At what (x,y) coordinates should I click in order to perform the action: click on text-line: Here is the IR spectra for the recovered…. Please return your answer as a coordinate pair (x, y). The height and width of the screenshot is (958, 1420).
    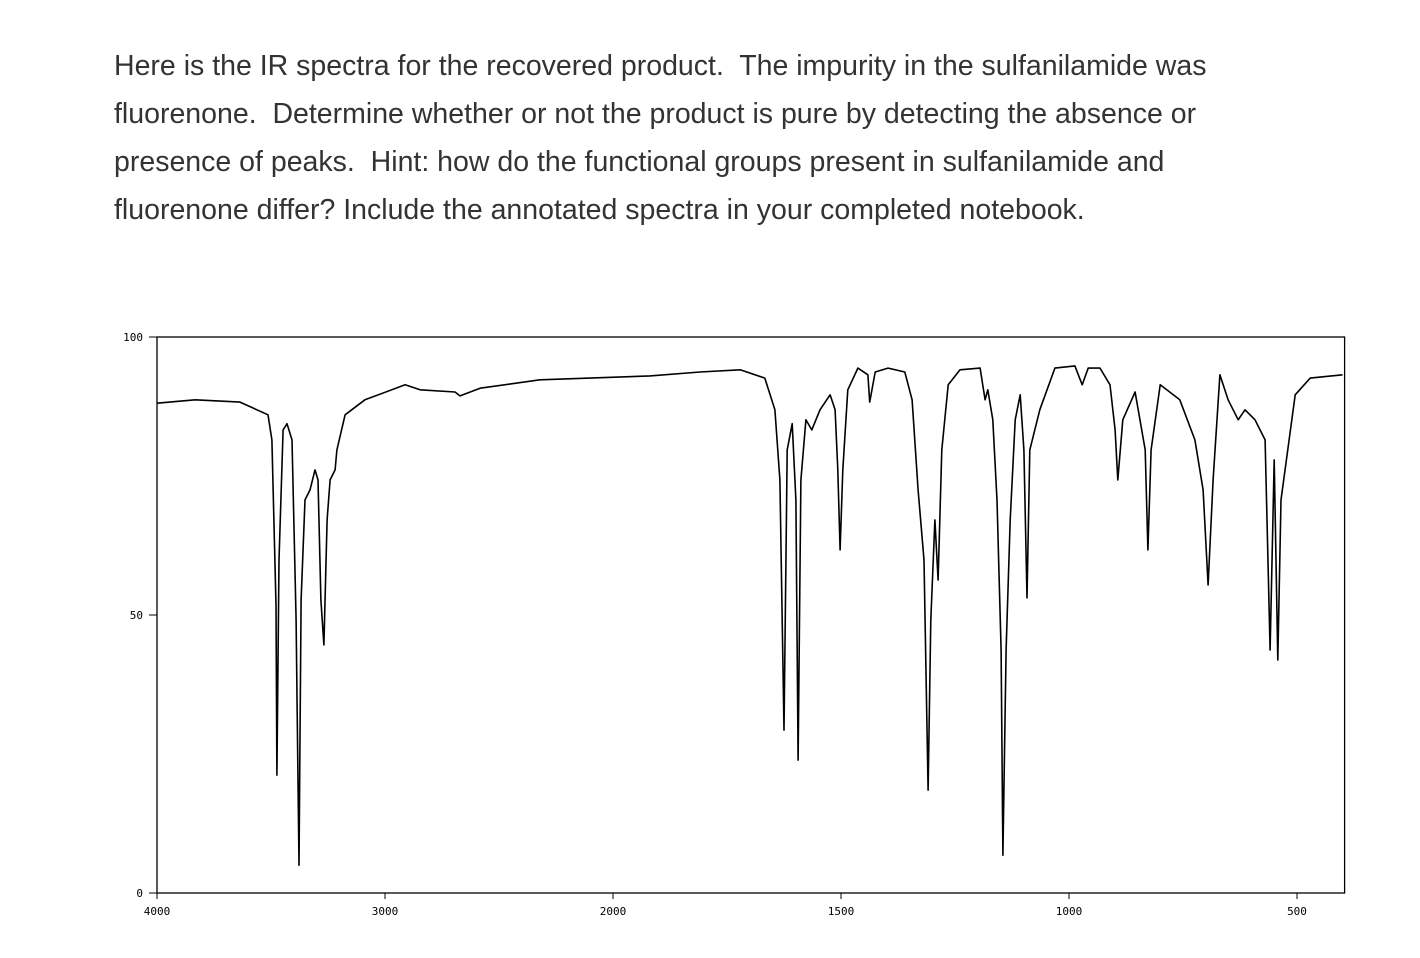
    Looking at the image, I should click on (660, 66).